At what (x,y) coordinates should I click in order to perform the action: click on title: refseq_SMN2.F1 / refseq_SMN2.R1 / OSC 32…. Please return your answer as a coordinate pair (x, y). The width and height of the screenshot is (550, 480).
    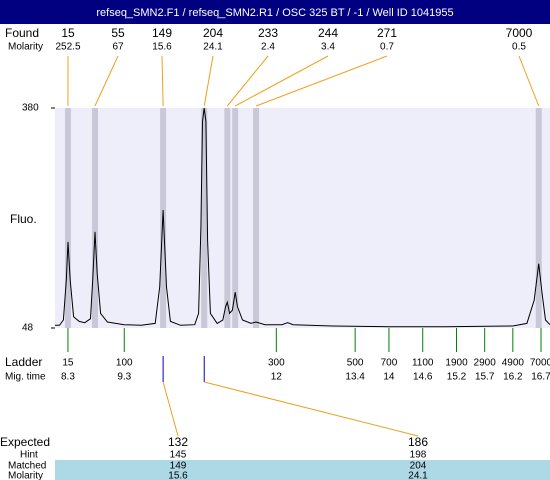
    Looking at the image, I should click on (274, 13).